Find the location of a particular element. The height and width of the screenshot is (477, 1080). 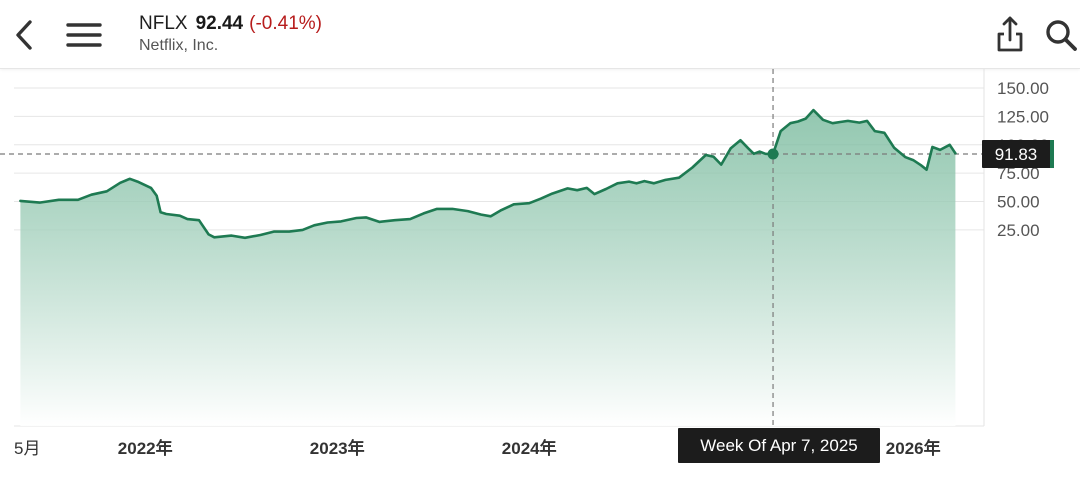

x-tick-label: 2023年 is located at coordinates (337, 448).